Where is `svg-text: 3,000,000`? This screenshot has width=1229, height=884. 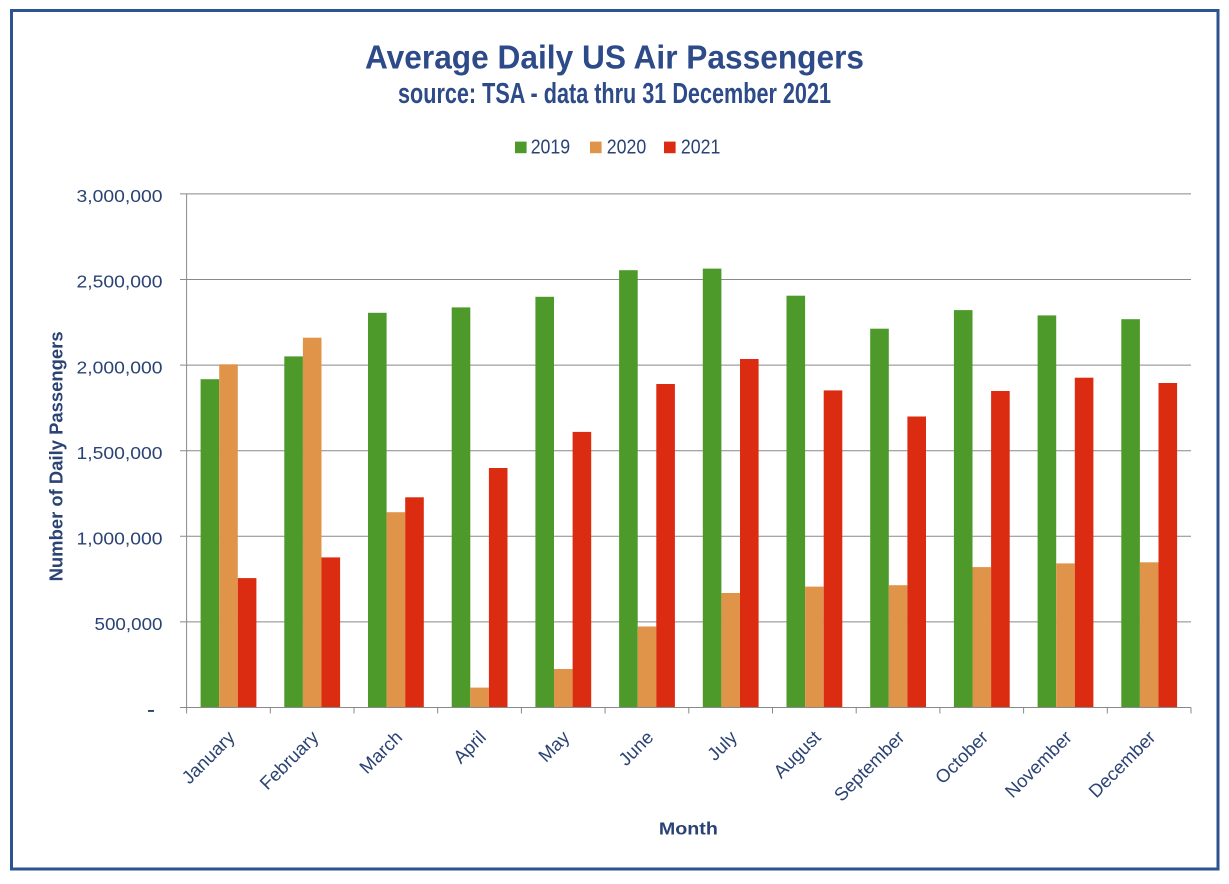 svg-text: 3,000,000 is located at coordinates (120, 196).